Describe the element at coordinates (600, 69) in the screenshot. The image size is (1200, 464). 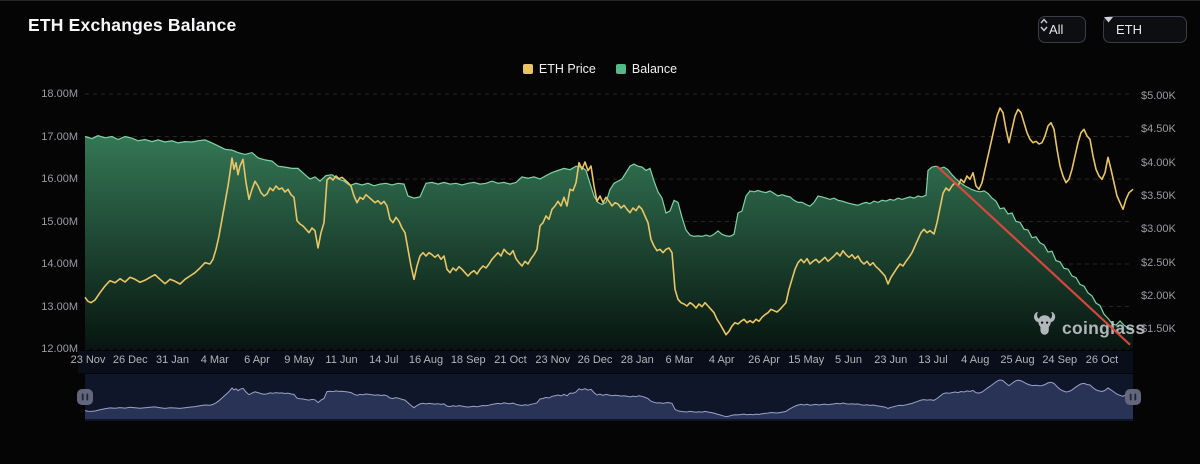
I see `legend: ETH Price Balance` at that location.